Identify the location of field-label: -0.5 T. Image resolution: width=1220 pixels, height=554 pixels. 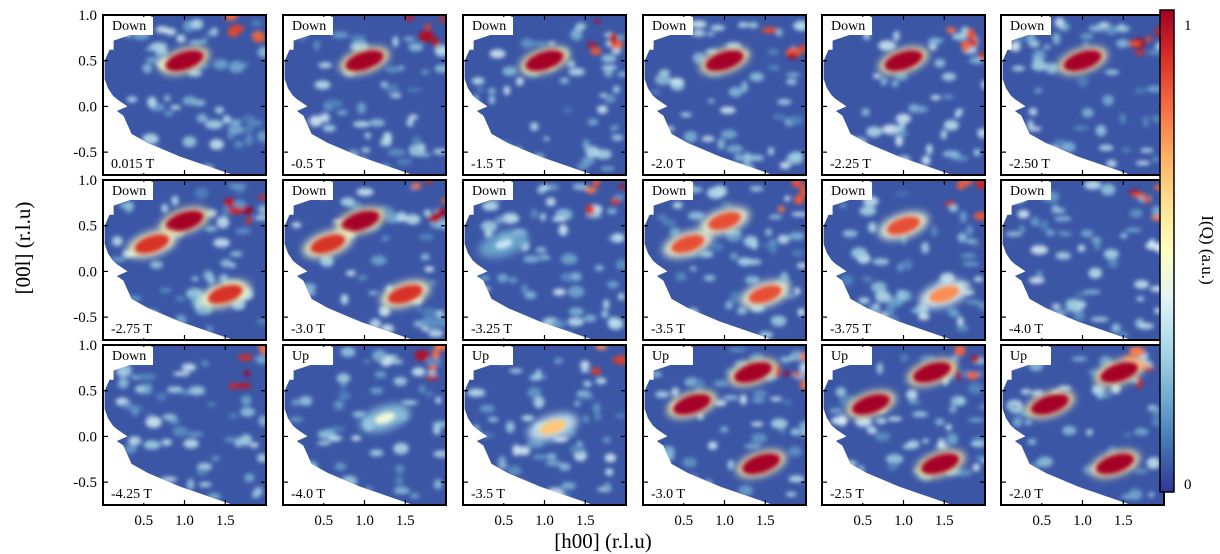
(314, 163).